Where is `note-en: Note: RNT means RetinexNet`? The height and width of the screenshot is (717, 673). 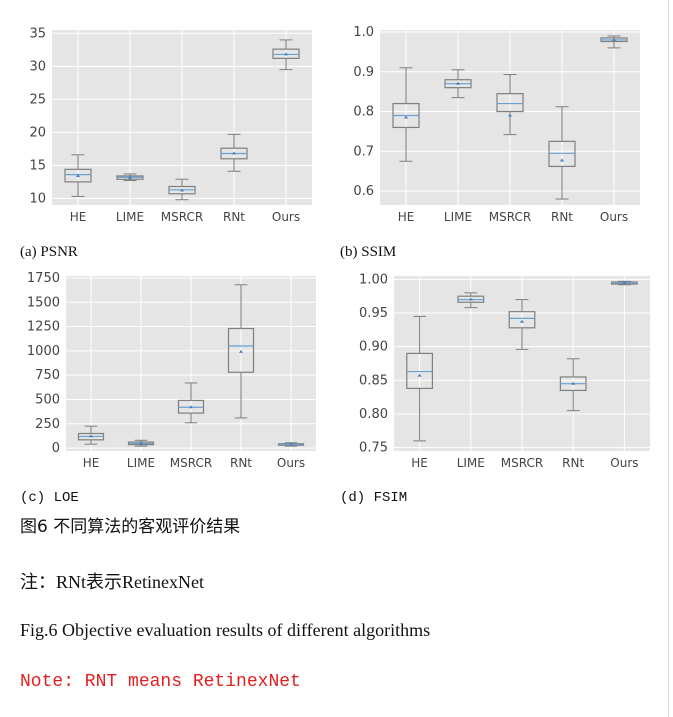 note-en: Note: RNT means RetinexNet is located at coordinates (160, 682).